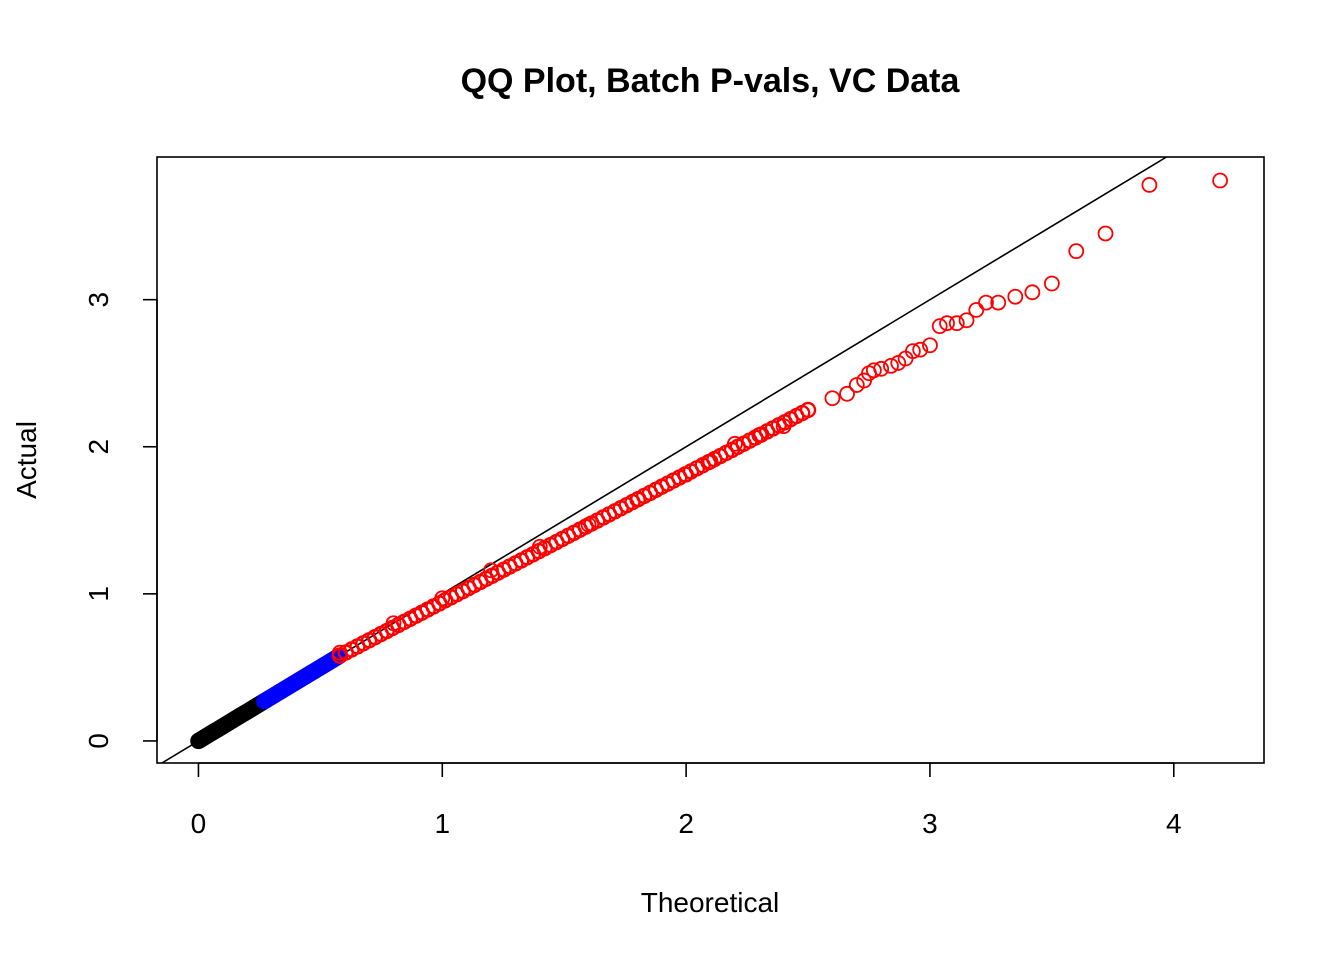 The height and width of the screenshot is (960, 1344). What do you see at coordinates (442, 823) in the screenshot?
I see `x-tick-label: 1` at bounding box center [442, 823].